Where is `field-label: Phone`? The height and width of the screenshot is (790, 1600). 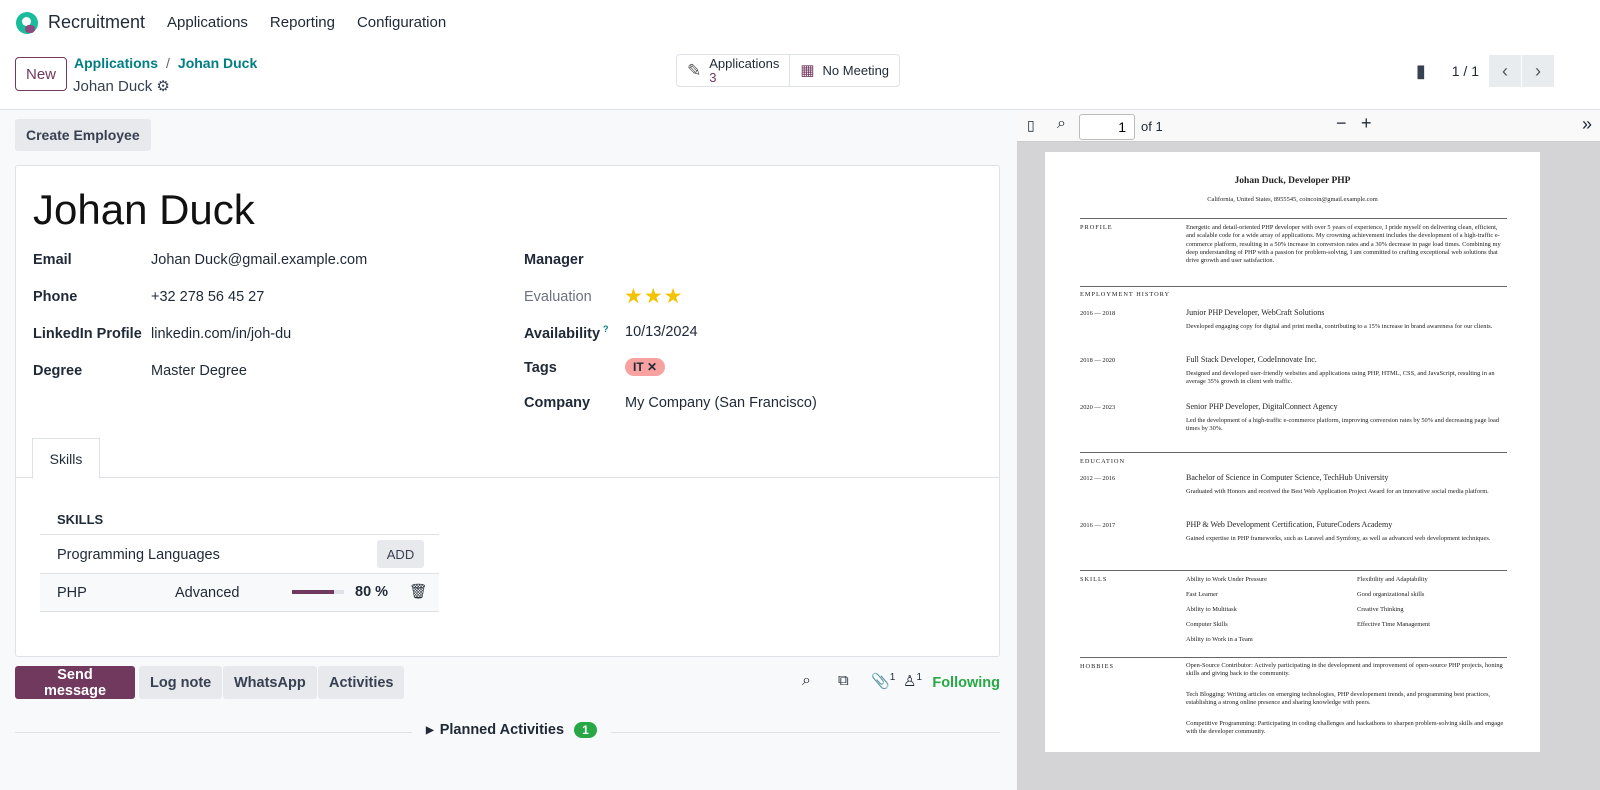 field-label: Phone is located at coordinates (55, 297).